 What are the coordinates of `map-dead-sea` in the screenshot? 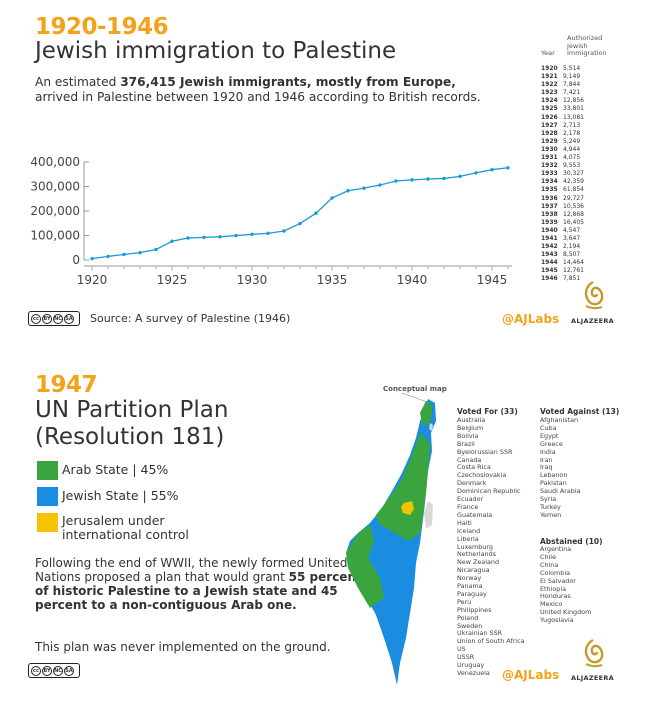 It's located at (428, 515).